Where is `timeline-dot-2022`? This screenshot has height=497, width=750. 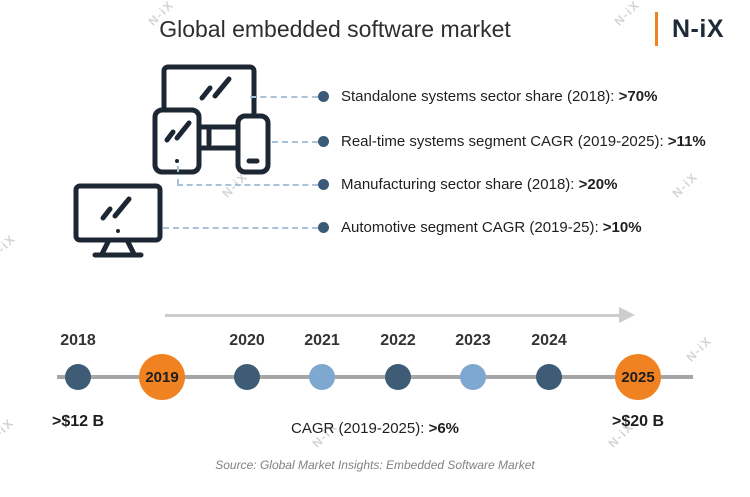
timeline-dot-2022 is located at coordinates (398, 377).